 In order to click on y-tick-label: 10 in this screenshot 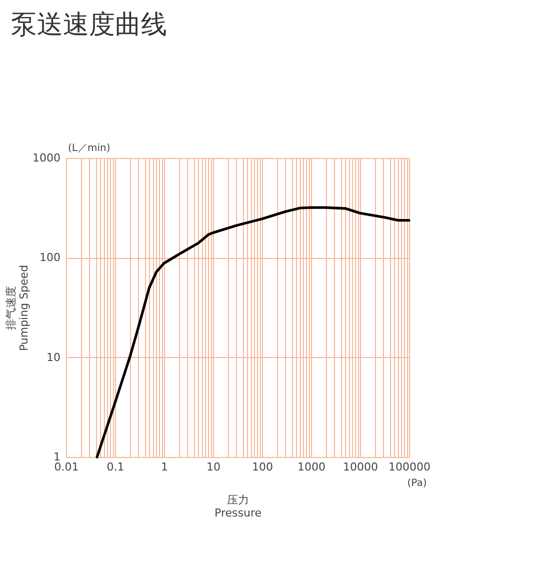, I will do `click(53, 357)`.